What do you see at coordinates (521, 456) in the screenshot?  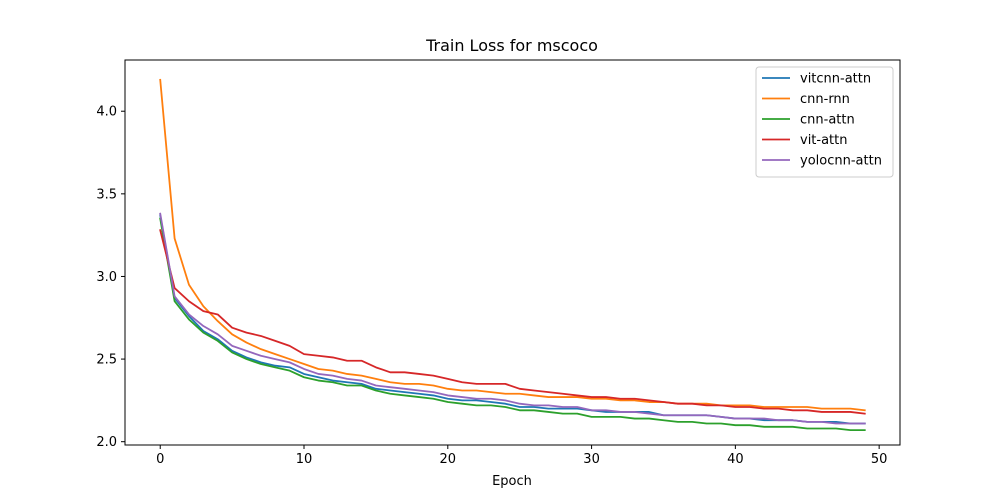 I see `x-axis-ticks: 0 10 20 30 40 50` at bounding box center [521, 456].